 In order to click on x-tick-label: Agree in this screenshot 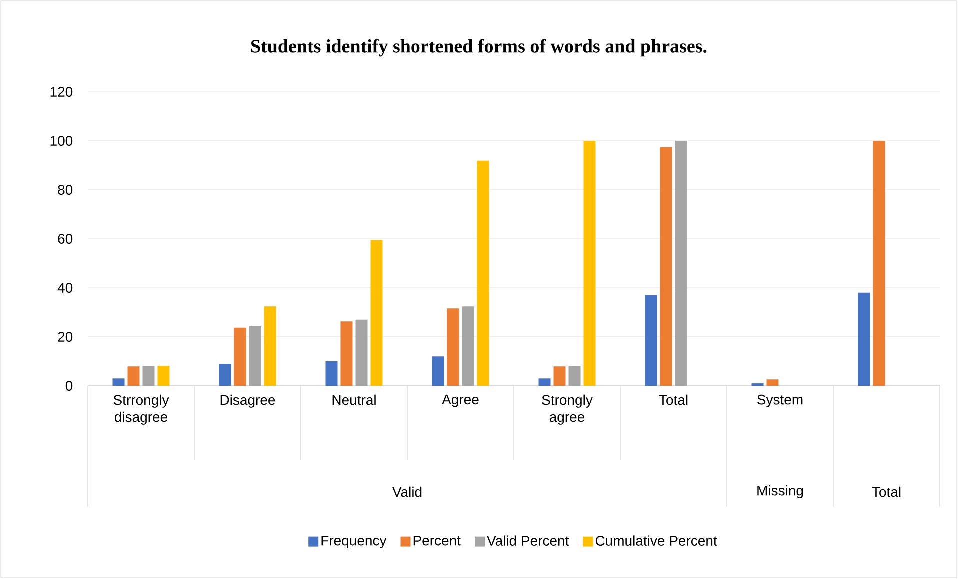, I will do `click(460, 401)`.